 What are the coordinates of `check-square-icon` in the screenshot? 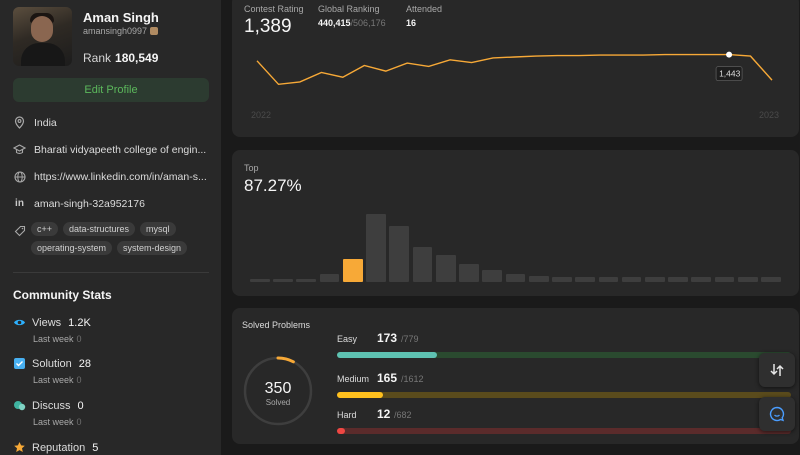 It's located at (19, 363).